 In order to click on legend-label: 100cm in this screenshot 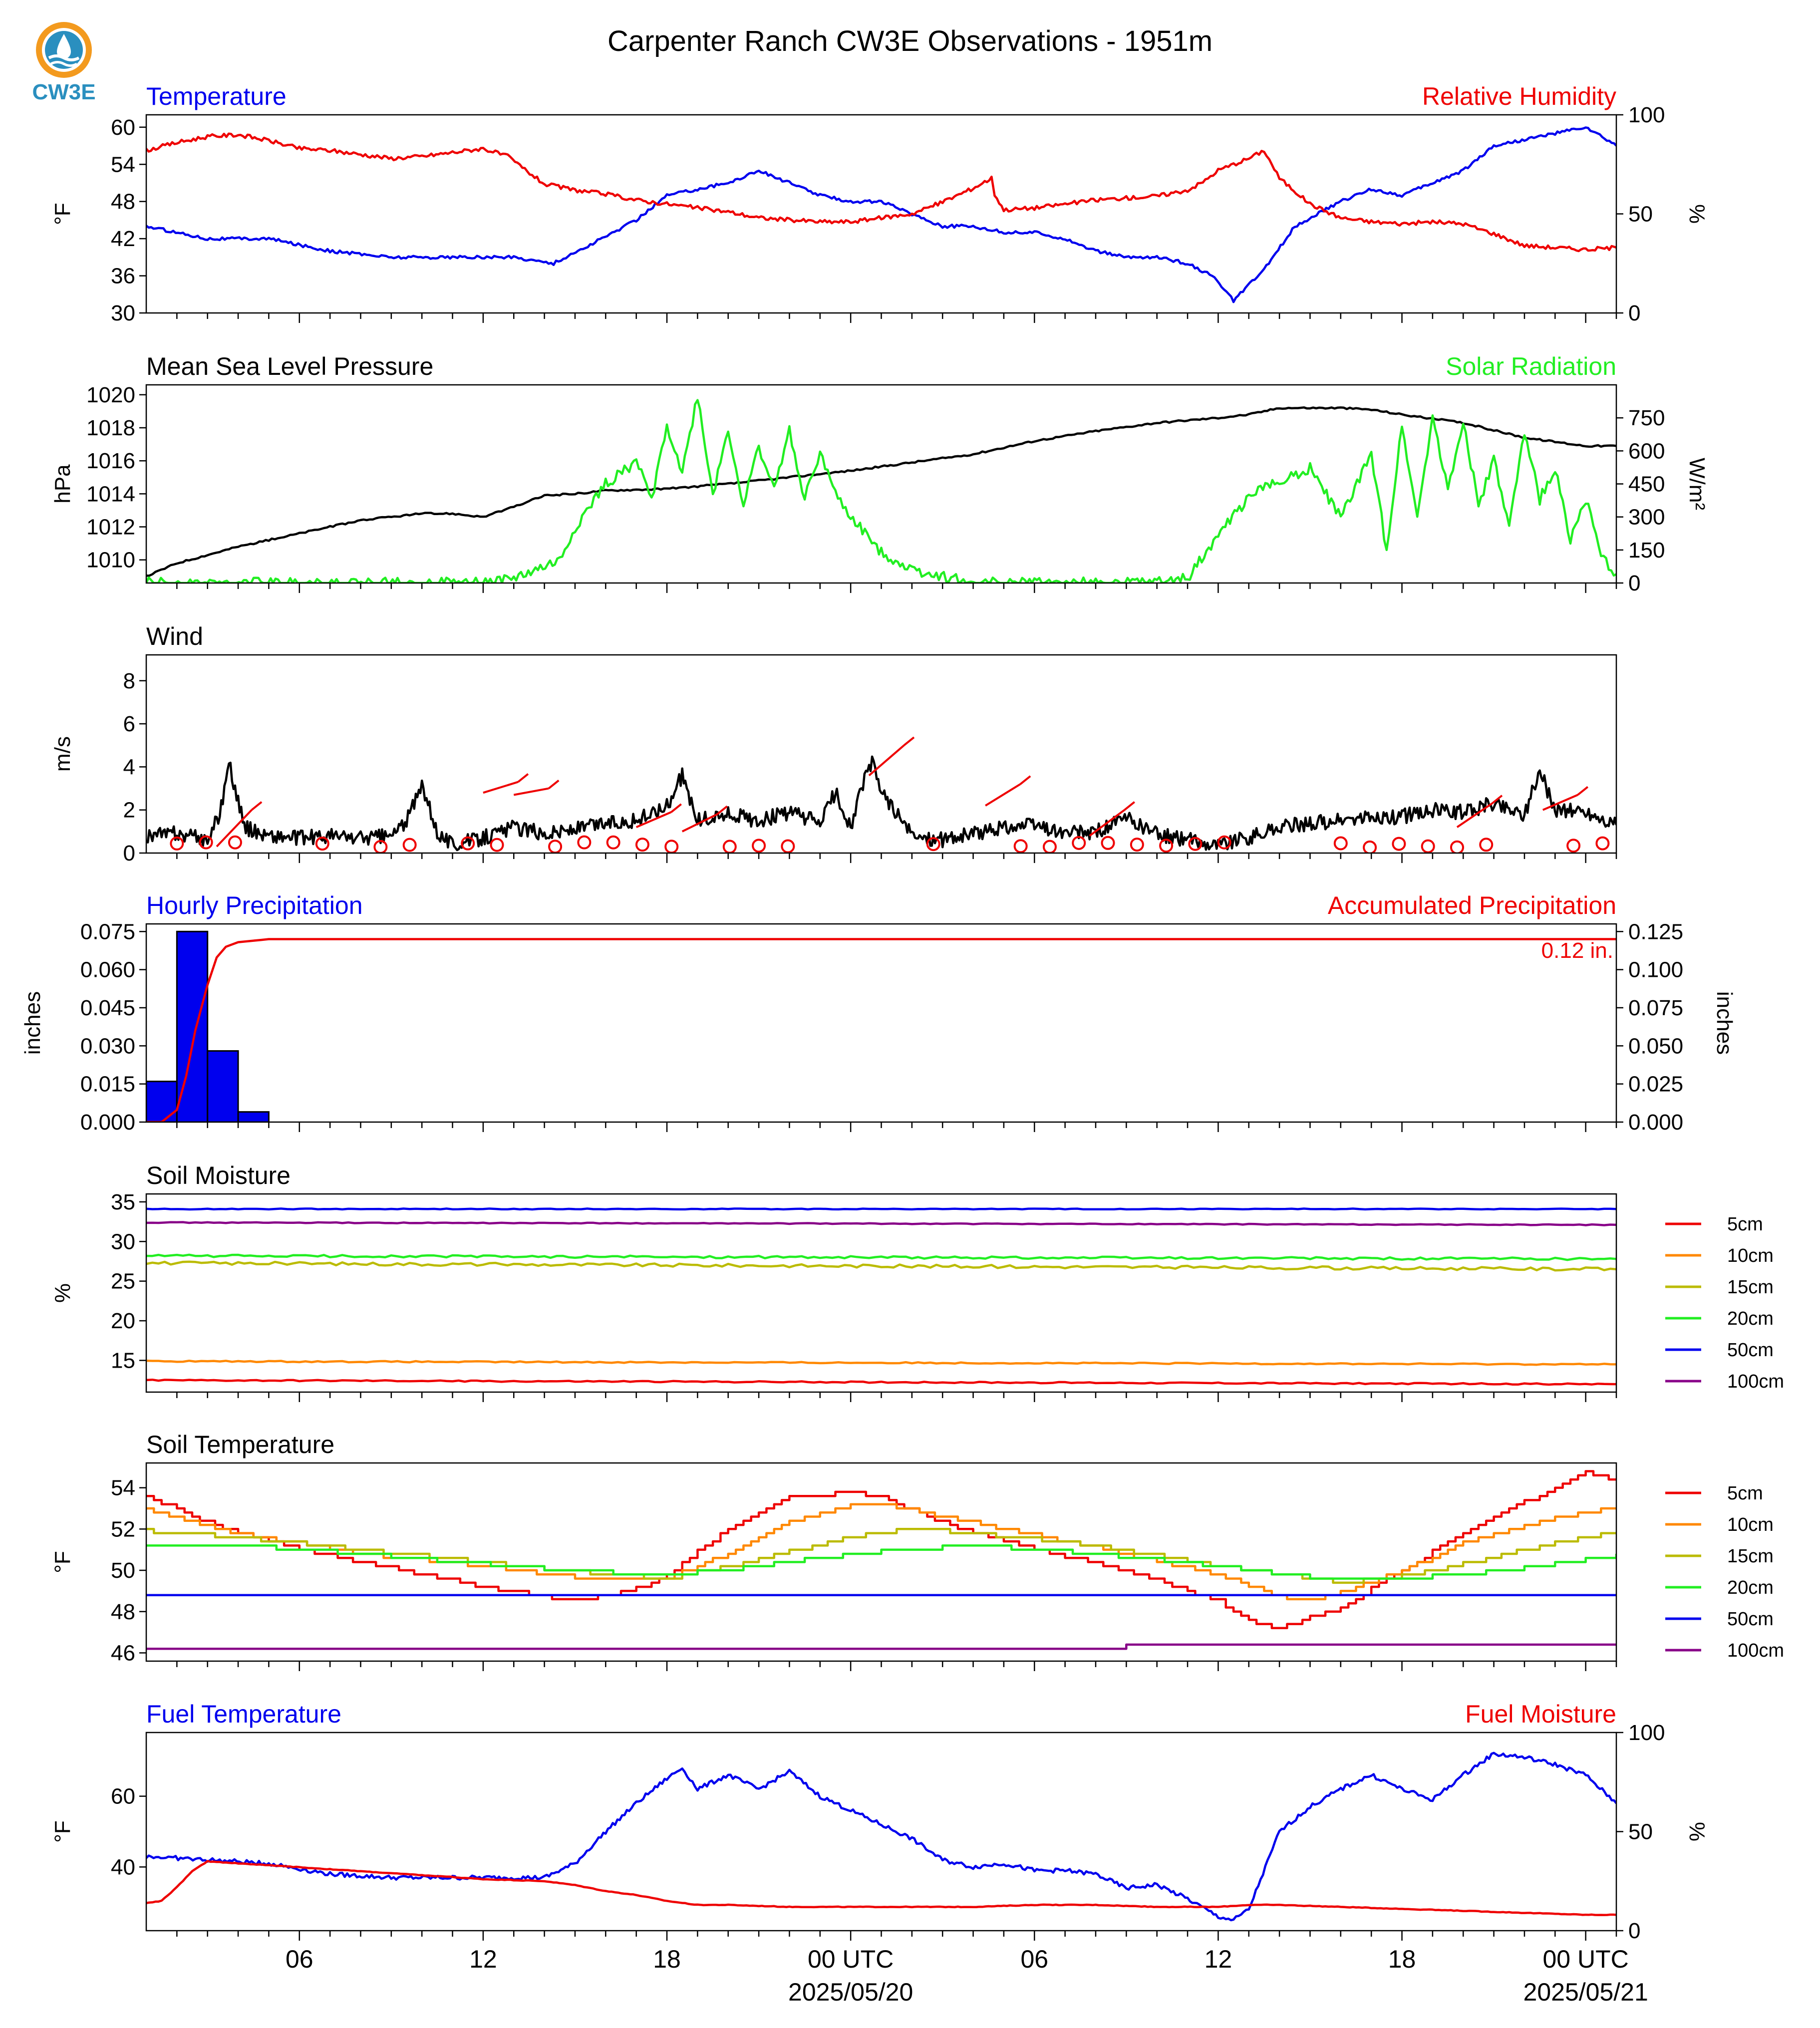, I will do `click(1755, 1650)`.